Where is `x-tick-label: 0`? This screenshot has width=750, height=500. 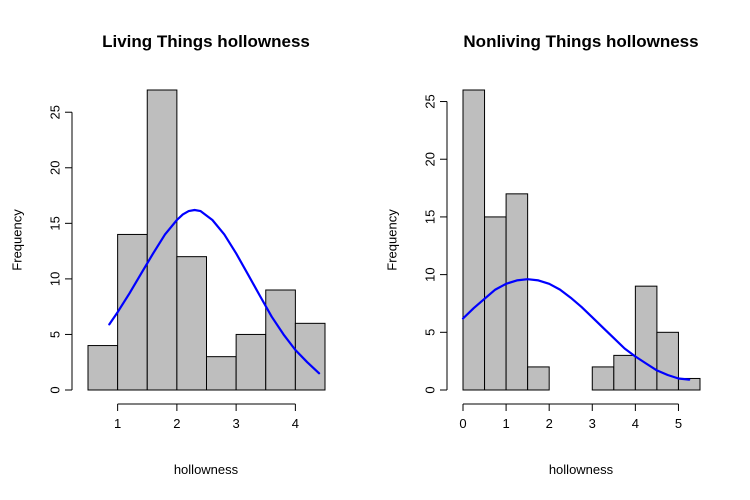 x-tick-label: 0 is located at coordinates (462, 423).